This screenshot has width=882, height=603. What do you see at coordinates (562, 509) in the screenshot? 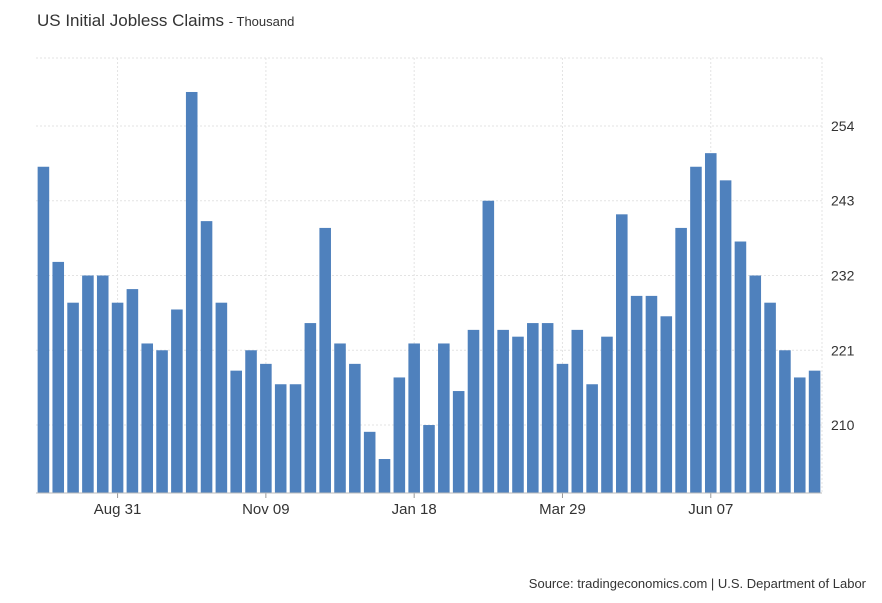
I see `x-tick-label: Mar 29` at bounding box center [562, 509].